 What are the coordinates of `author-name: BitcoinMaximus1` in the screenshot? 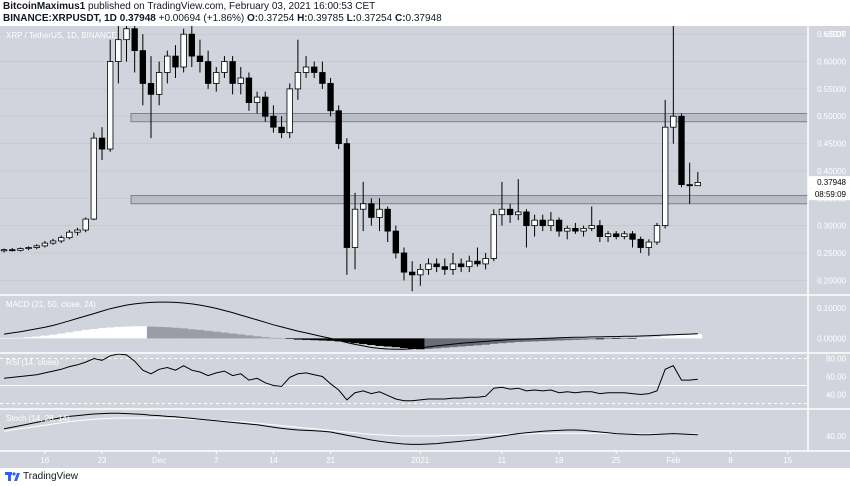 It's located at (44, 6).